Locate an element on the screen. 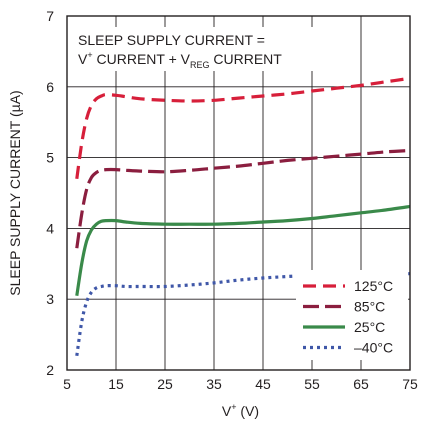  y-axis-label: SLEEP SUPPLY CURRENT (µA) is located at coordinates (15, 192).